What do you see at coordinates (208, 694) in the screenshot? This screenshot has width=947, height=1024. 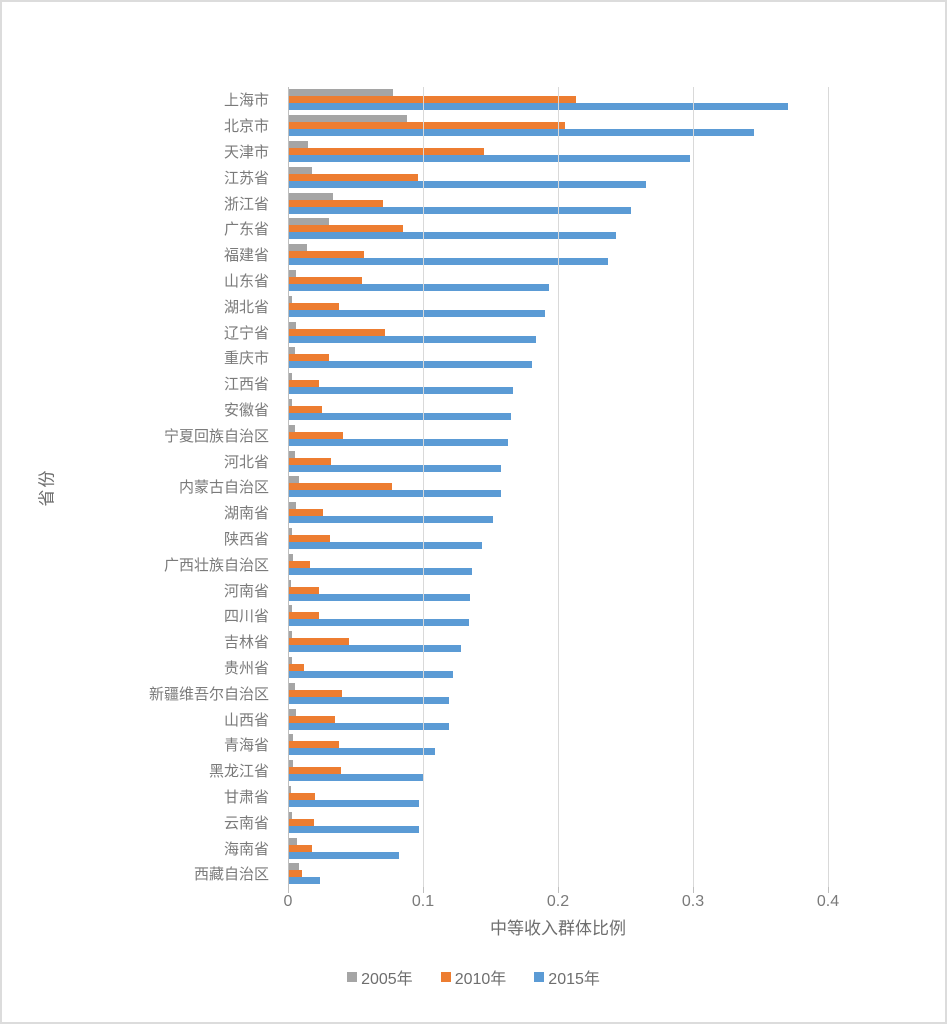 I see `category-label: 新疆维吾尔自治区` at bounding box center [208, 694].